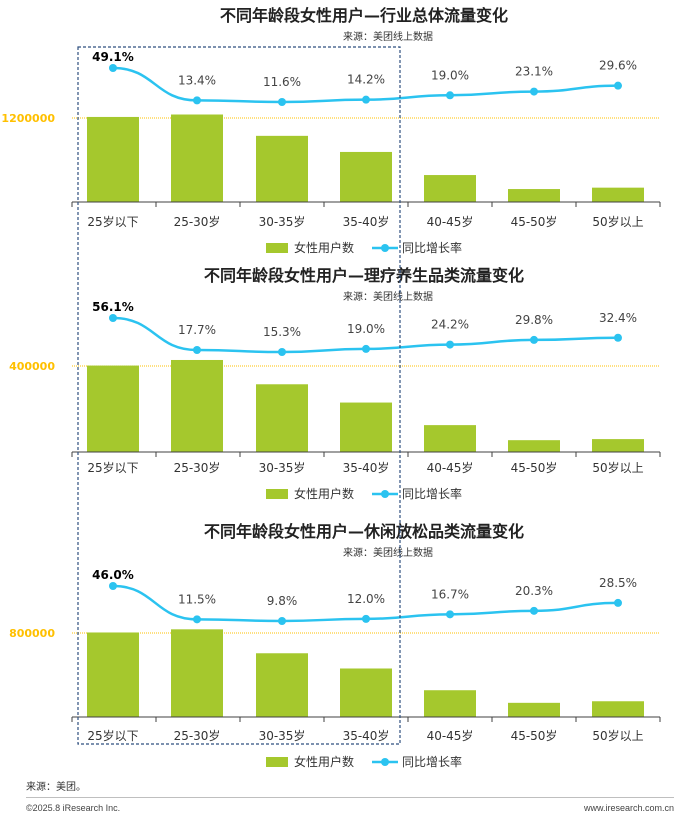 This screenshot has height=819, width=700. I want to click on data-label: 32.4%, so click(618, 318).